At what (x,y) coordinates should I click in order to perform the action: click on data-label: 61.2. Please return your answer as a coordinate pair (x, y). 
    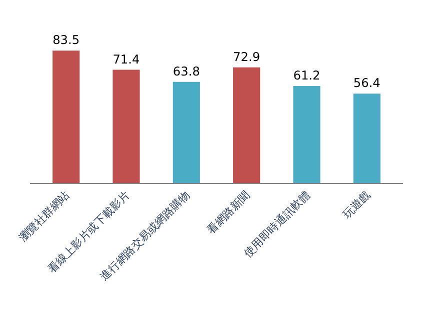
    Looking at the image, I should click on (306, 75).